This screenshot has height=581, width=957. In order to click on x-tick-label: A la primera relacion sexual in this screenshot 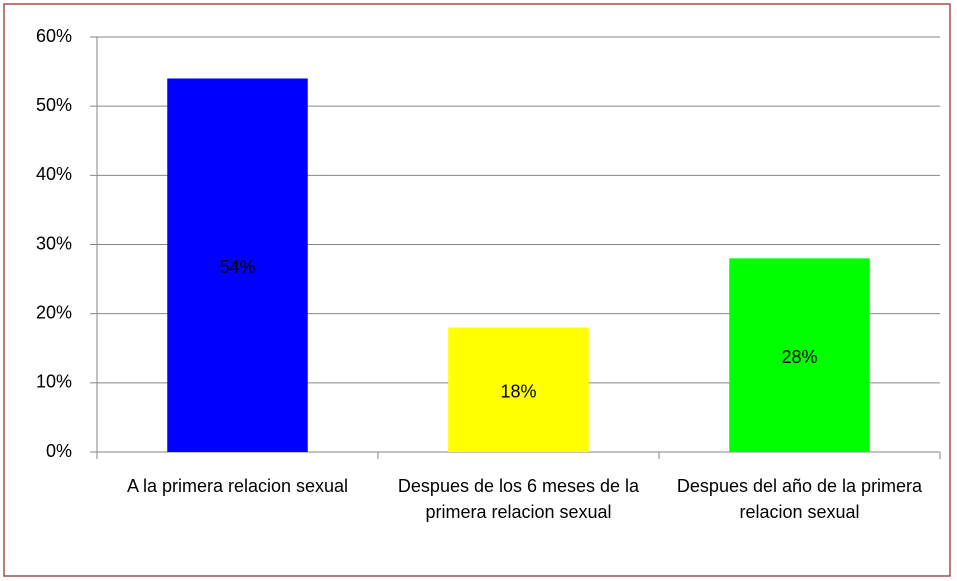, I will do `click(237, 486)`.